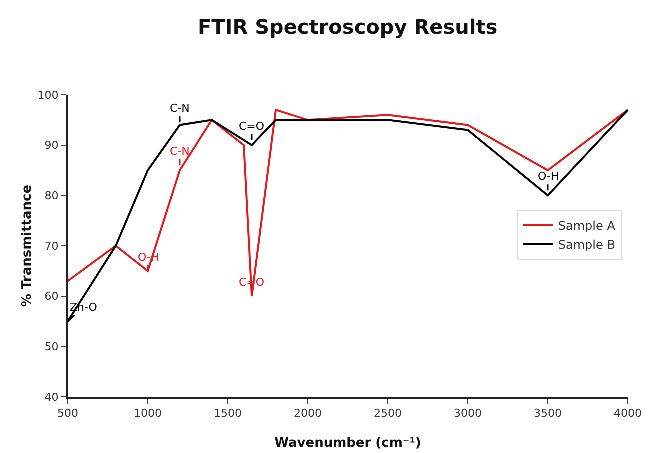  Describe the element at coordinates (51, 347) in the screenshot. I see `y-tick-label: 50` at that location.